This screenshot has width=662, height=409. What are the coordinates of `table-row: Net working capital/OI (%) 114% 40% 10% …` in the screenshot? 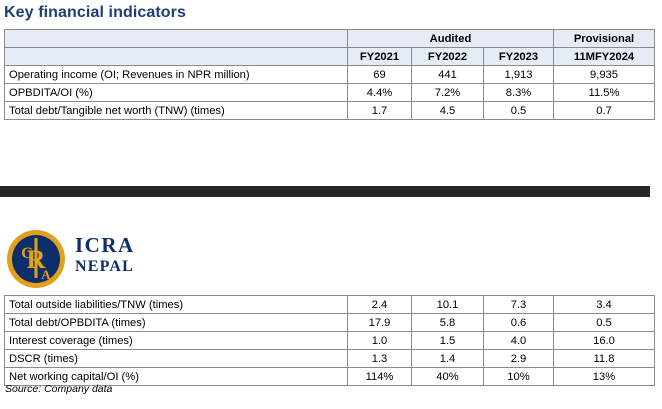 It's located at (329, 376).